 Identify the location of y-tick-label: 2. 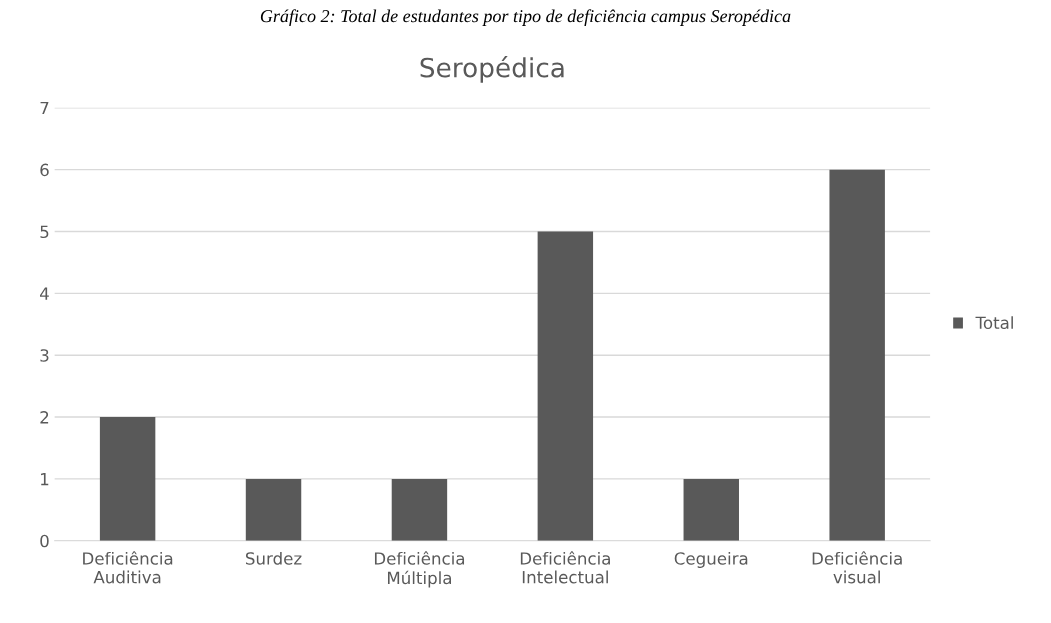
(44, 417).